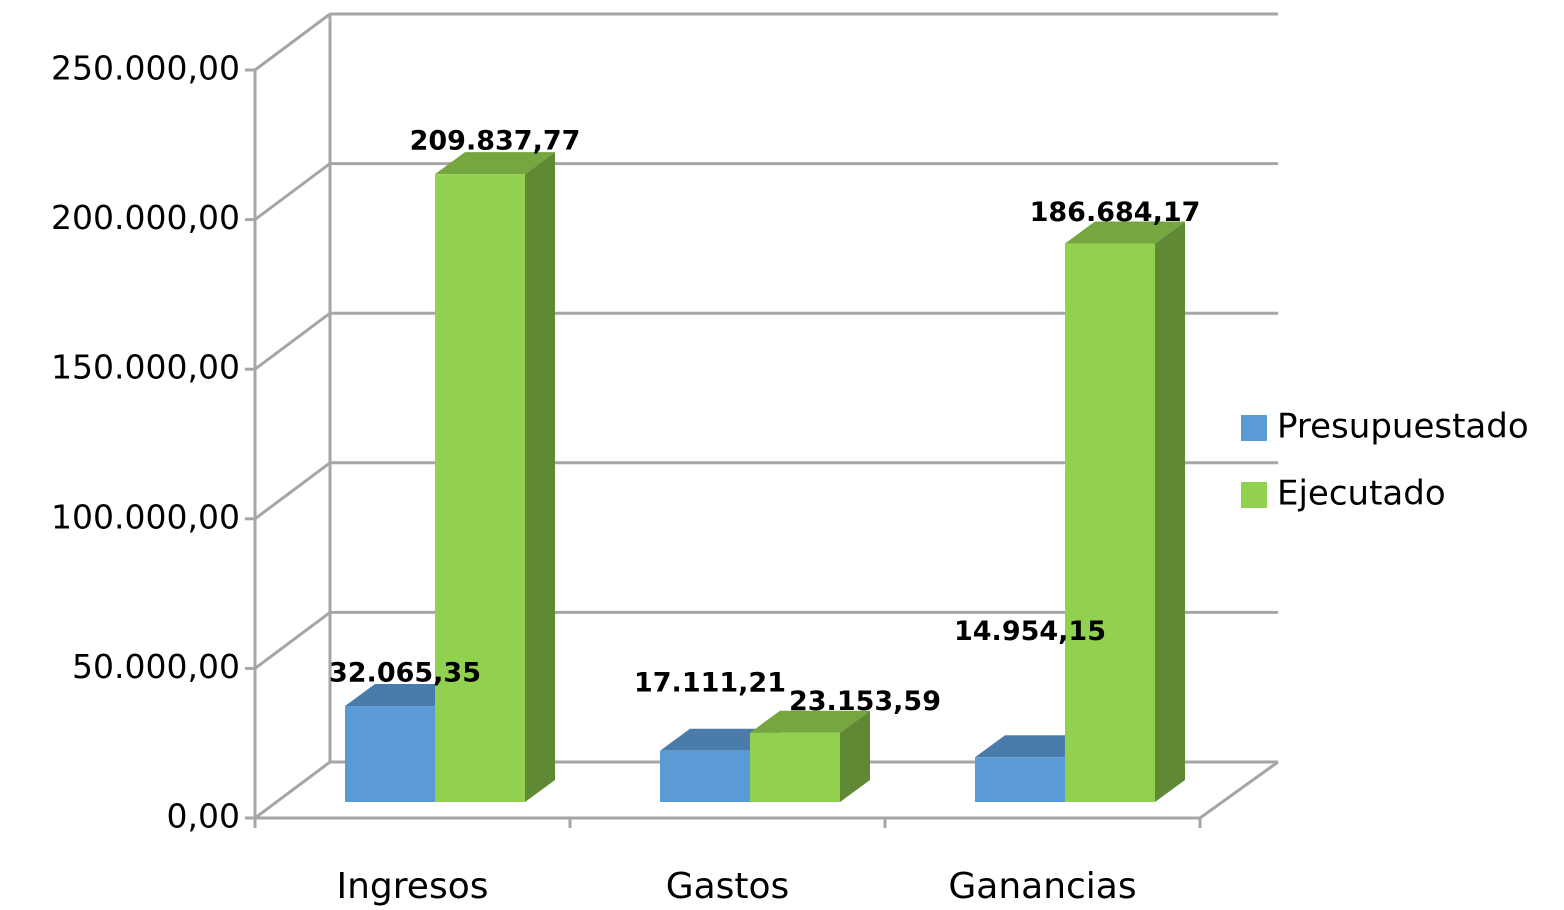  Describe the element at coordinates (1403, 427) in the screenshot. I see `legend-label: Presupuestado` at that location.